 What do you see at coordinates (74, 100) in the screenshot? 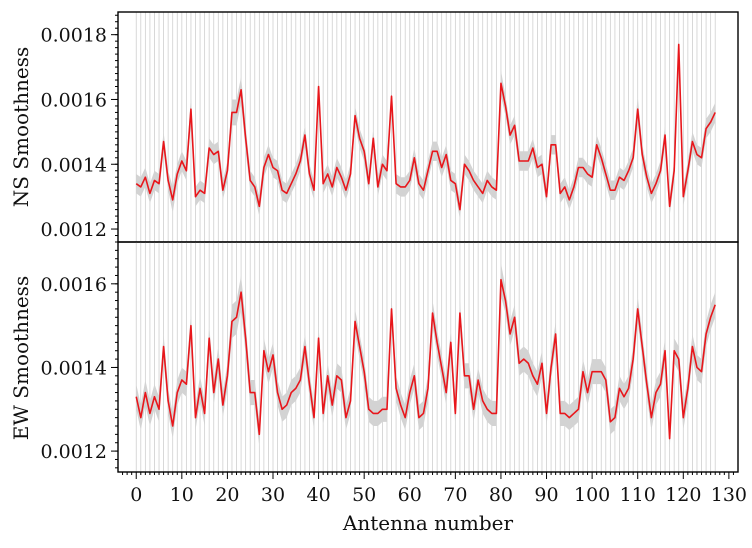
I see `ns-ytick-label: 0.0016` at bounding box center [74, 100].